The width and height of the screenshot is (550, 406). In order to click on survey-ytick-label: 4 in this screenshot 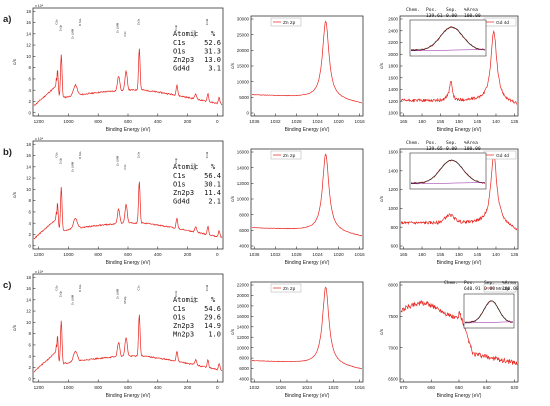, I will do `click(30, 90)`.